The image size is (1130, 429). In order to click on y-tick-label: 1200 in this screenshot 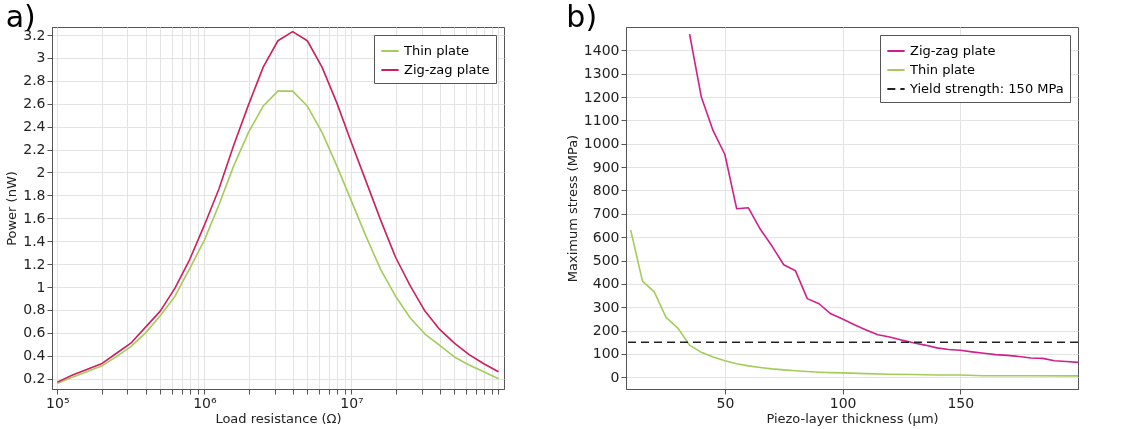, I will do `click(601, 96)`.